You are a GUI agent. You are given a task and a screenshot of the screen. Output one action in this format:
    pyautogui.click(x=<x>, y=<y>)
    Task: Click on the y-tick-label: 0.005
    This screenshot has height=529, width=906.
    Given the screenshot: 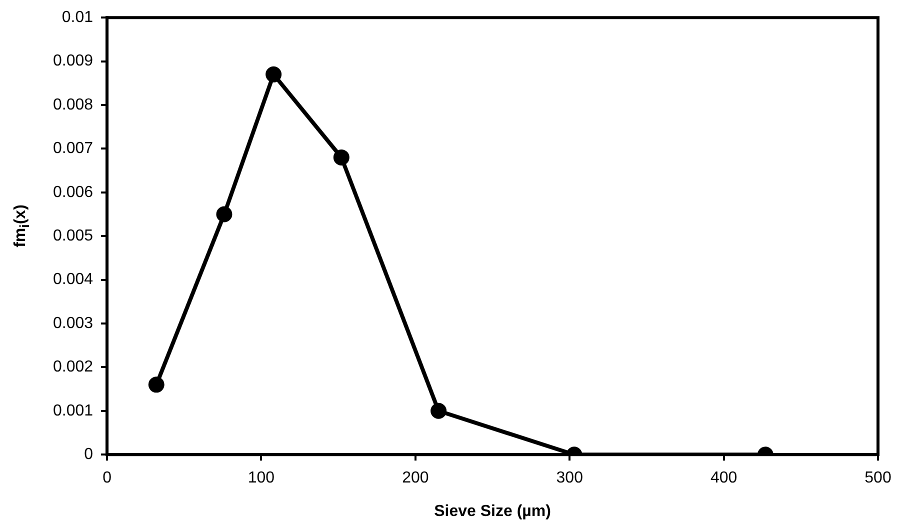 What is the action you would take?
    pyautogui.click(x=73, y=236)
    